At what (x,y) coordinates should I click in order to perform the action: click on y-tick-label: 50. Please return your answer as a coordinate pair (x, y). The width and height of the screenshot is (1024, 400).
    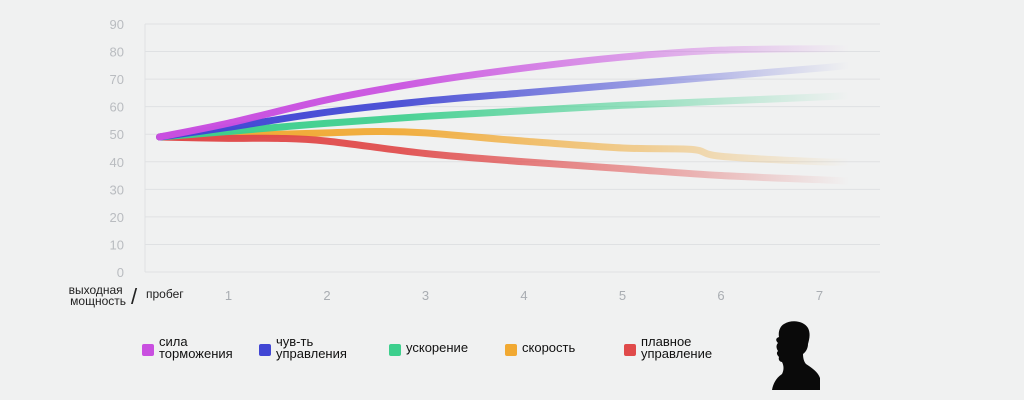
    Looking at the image, I should click on (117, 134).